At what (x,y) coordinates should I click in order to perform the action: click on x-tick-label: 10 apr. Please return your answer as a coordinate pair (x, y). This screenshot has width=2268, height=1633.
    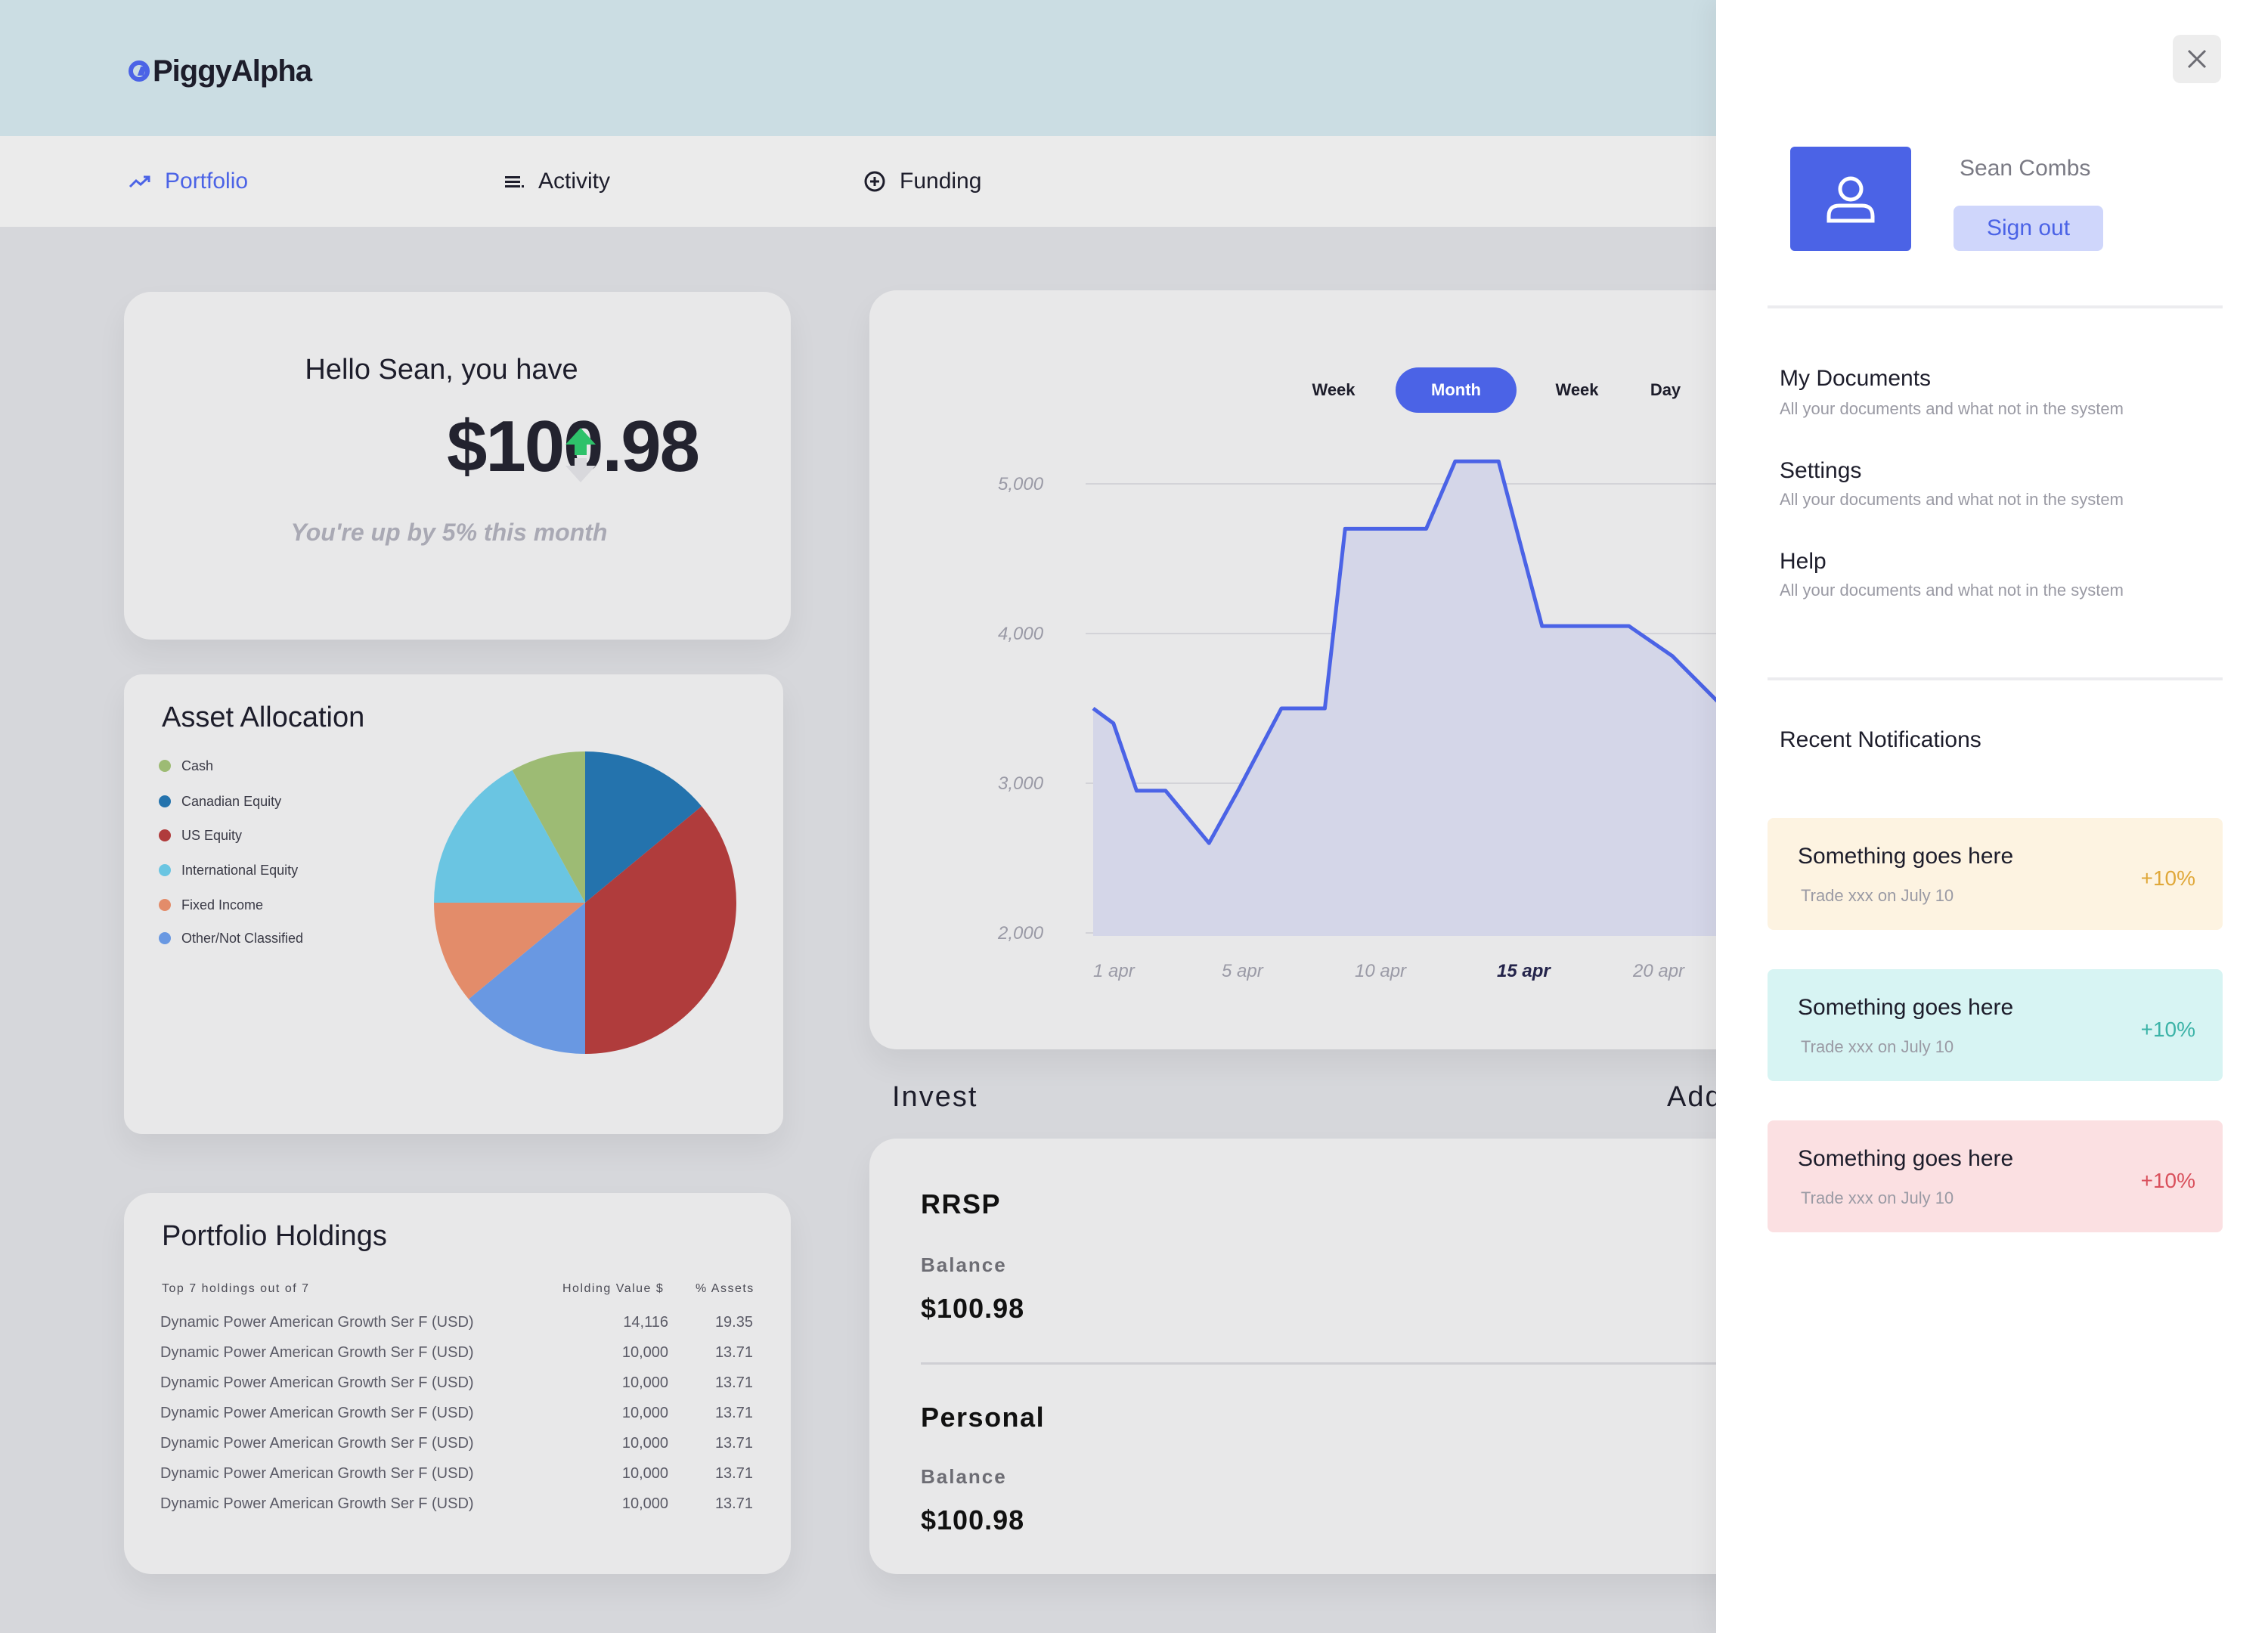
    Looking at the image, I should click on (1381, 971).